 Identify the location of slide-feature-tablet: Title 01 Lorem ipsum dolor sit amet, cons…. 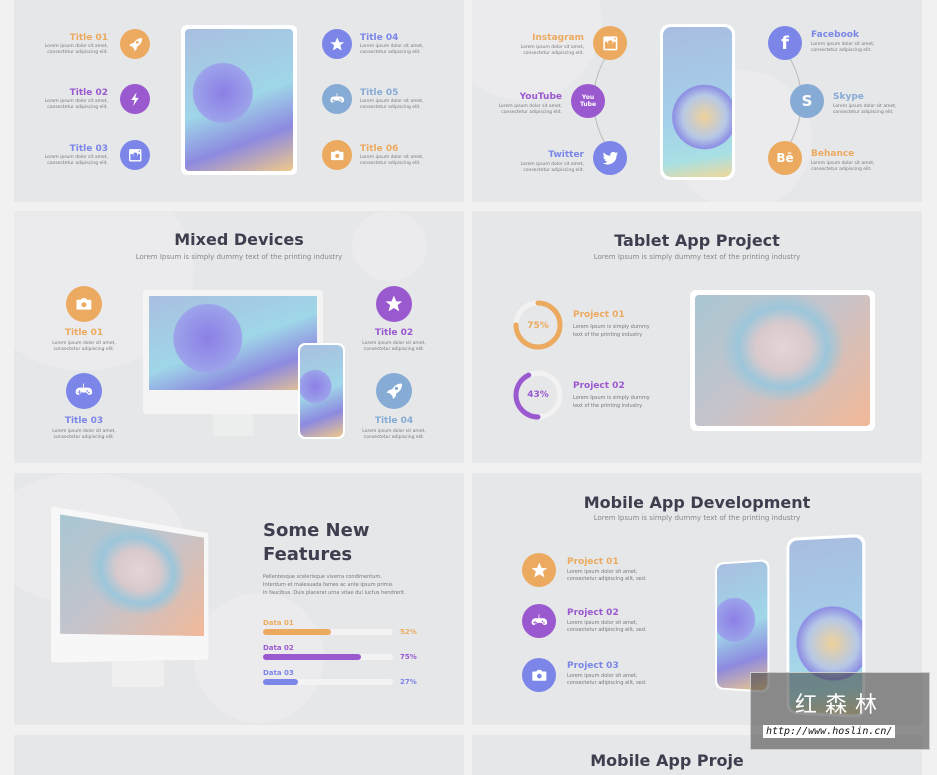
(239, 101).